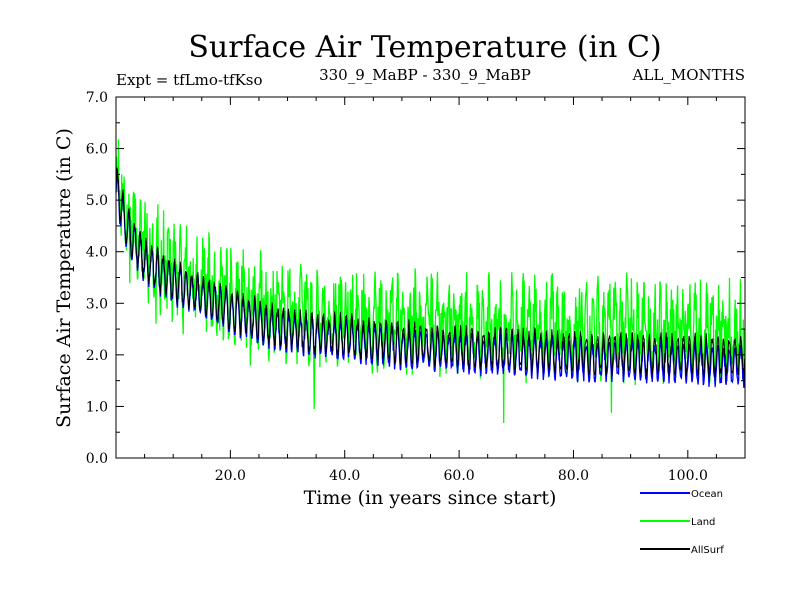  Describe the element at coordinates (707, 494) in the screenshot. I see `legend-label-ocean: Ocean` at that location.